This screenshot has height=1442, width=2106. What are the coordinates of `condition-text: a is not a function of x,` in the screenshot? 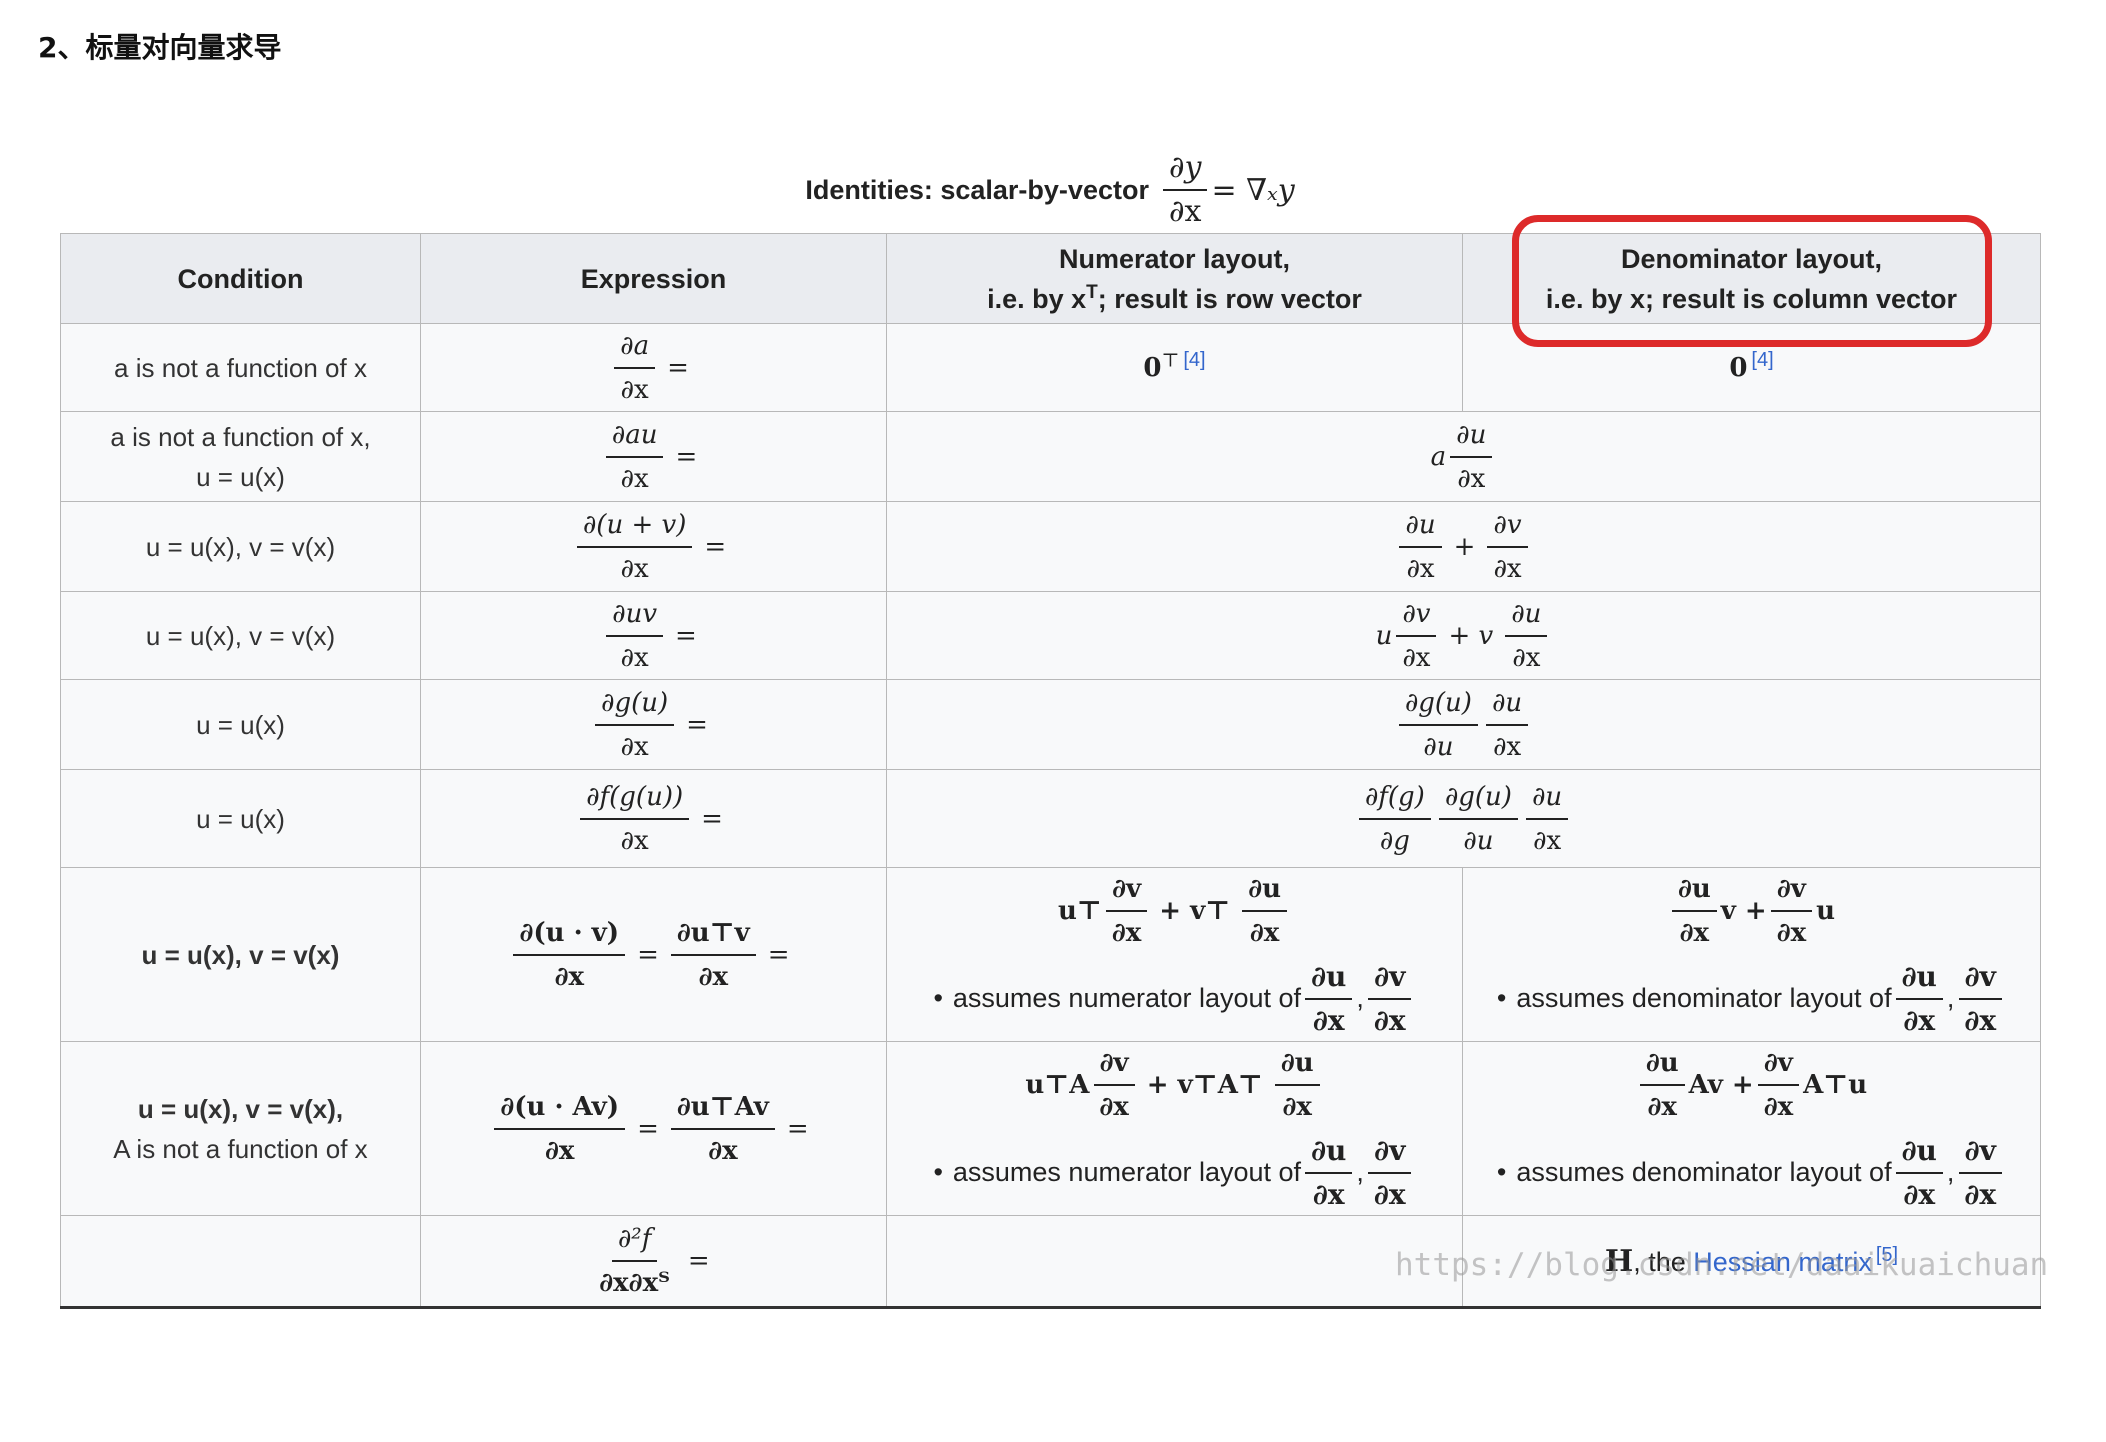 It's located at (240, 436).